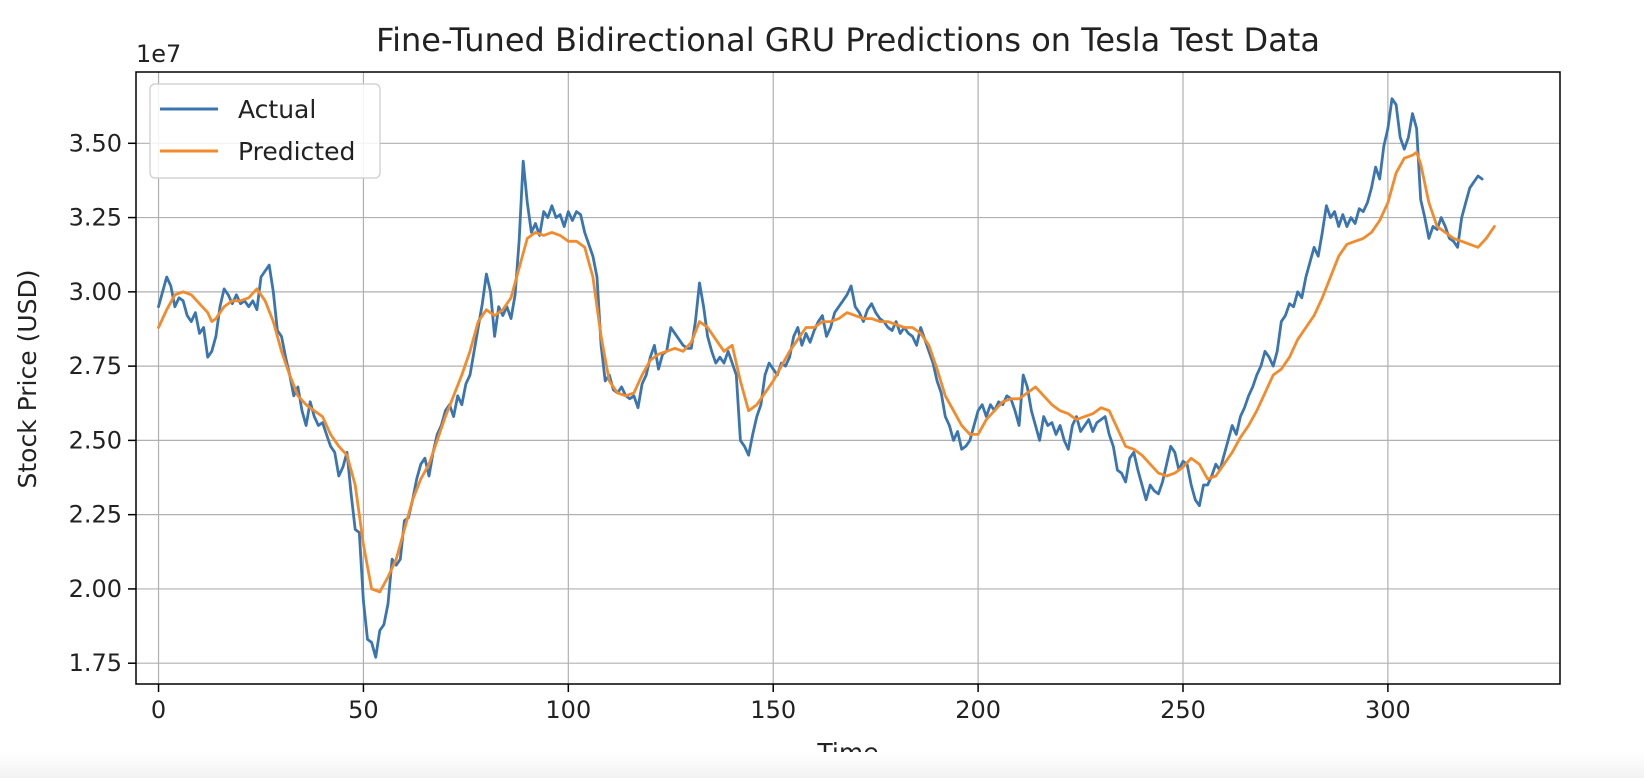  Describe the element at coordinates (95, 589) in the screenshot. I see `y-tick-label: 2.00` at that location.